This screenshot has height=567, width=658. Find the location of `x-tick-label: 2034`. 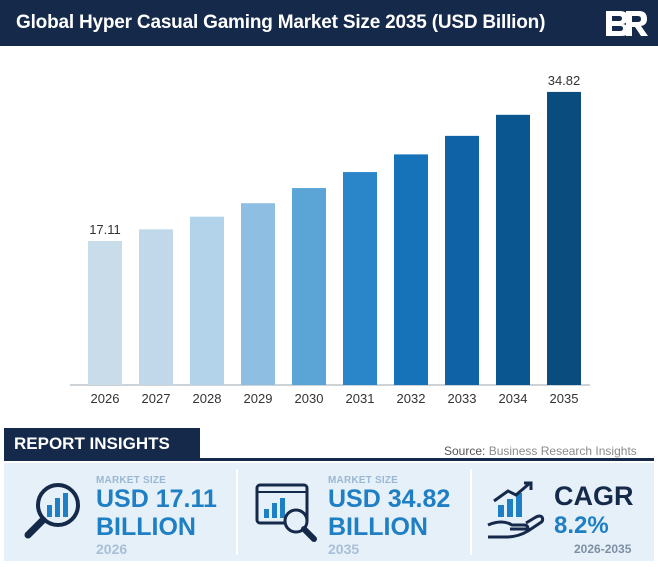

x-tick-label: 2034 is located at coordinates (513, 398).